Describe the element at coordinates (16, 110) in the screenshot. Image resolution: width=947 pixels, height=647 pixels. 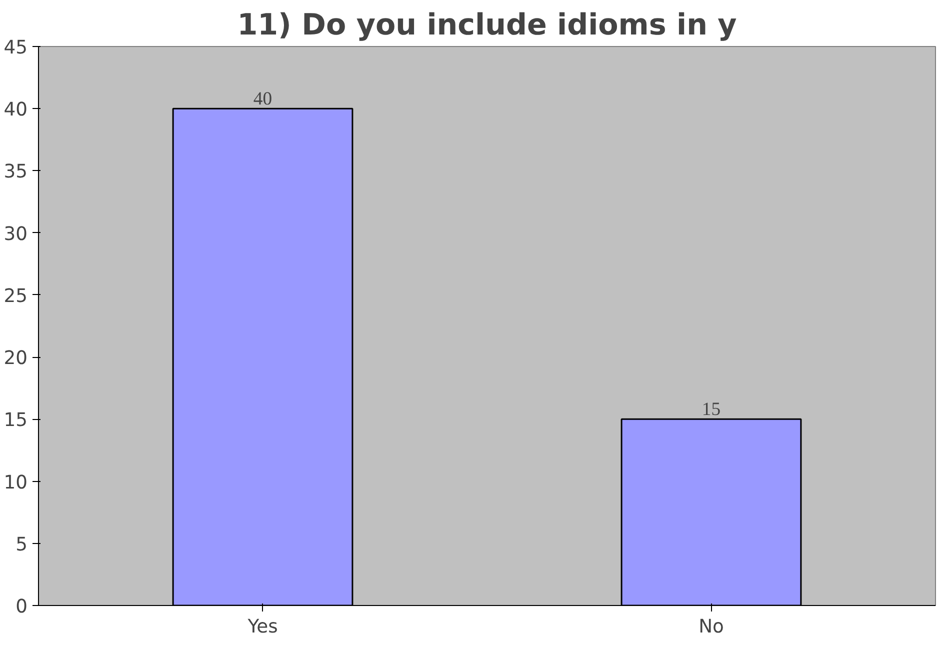
I see `y-tick-label: 40` at that location.